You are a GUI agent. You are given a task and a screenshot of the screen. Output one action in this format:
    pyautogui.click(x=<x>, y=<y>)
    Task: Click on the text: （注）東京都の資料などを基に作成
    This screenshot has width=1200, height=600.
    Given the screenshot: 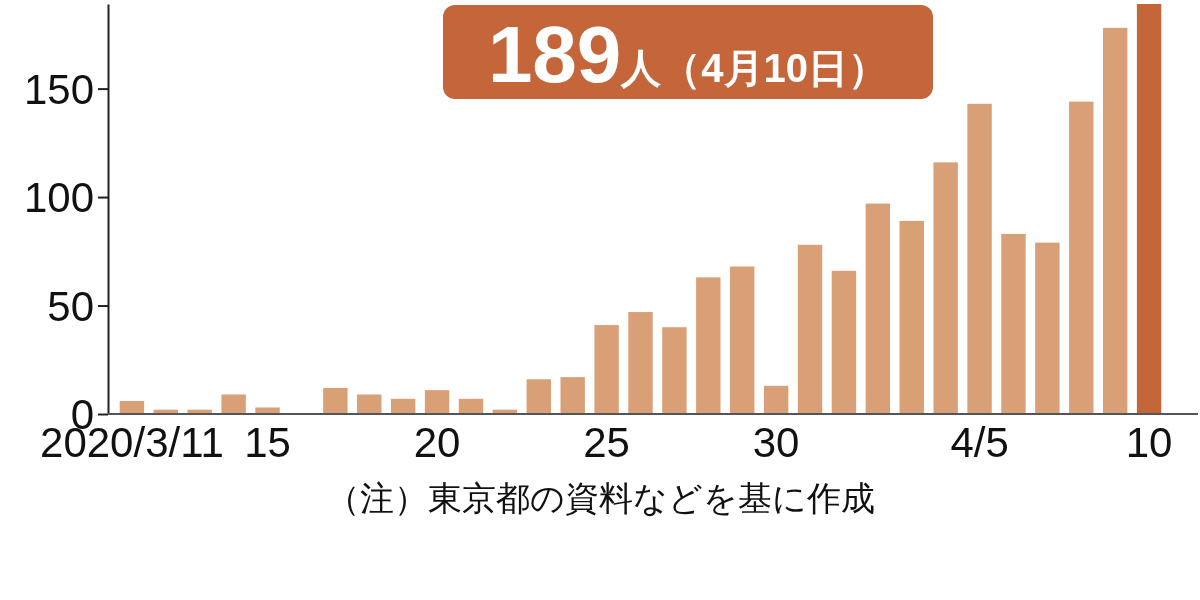 What is the action you would take?
    pyautogui.click(x=600, y=498)
    